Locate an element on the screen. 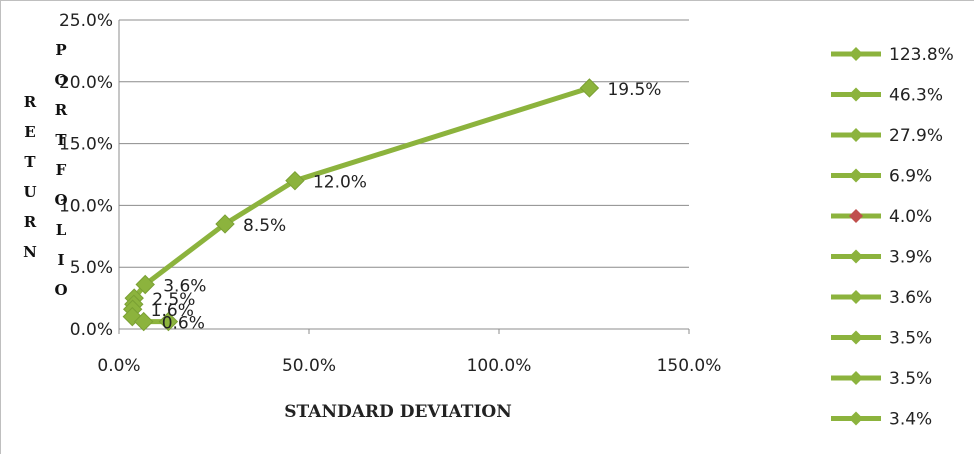 The image size is (974, 458). data-label: 8.5% is located at coordinates (264, 226).